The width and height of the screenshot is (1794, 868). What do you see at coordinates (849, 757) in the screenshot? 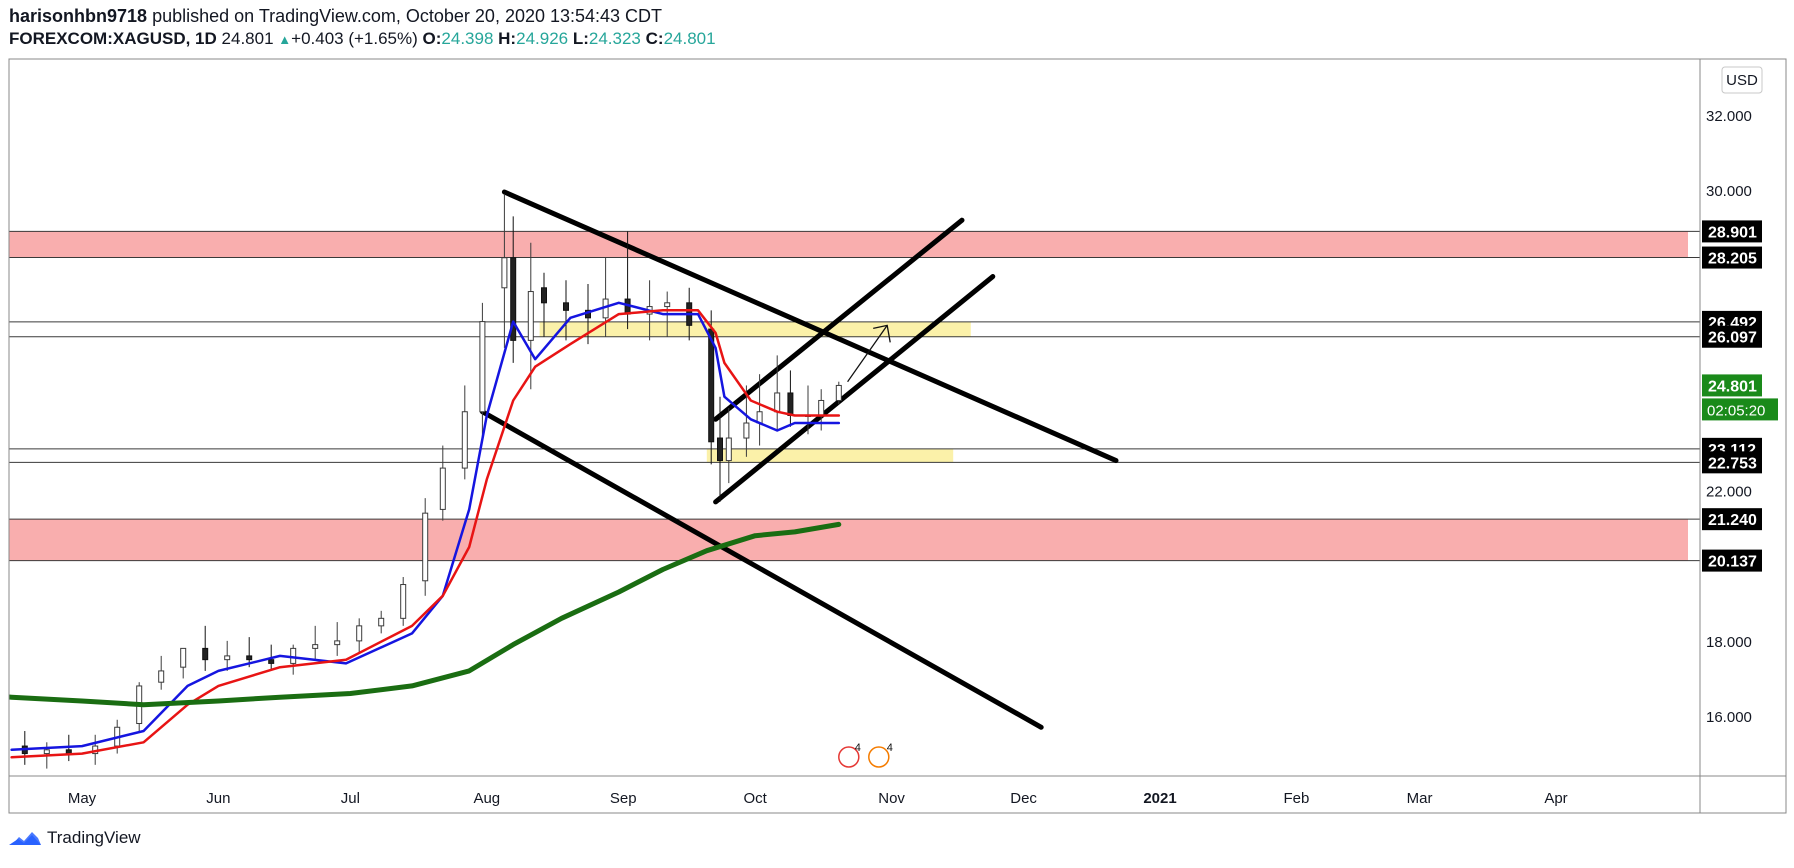
I see `economic-event-icon` at bounding box center [849, 757].